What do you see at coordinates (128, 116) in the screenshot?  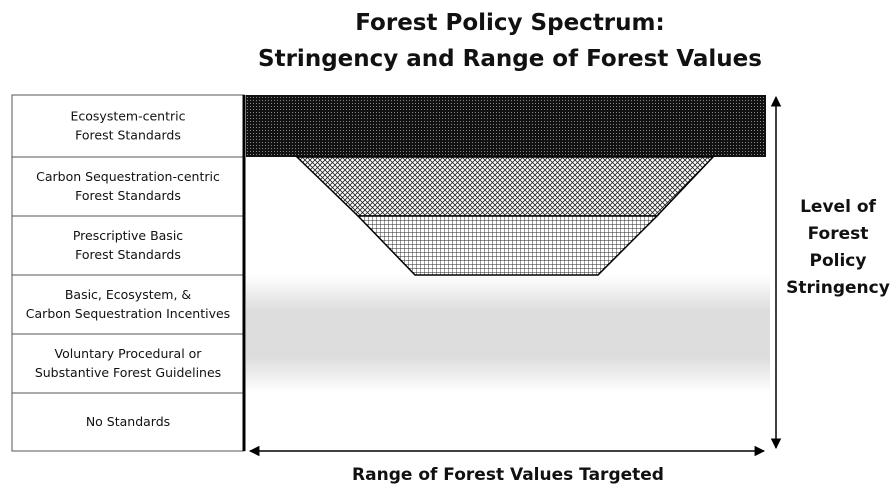 I see `row-label: Ecosystem-centric` at bounding box center [128, 116].